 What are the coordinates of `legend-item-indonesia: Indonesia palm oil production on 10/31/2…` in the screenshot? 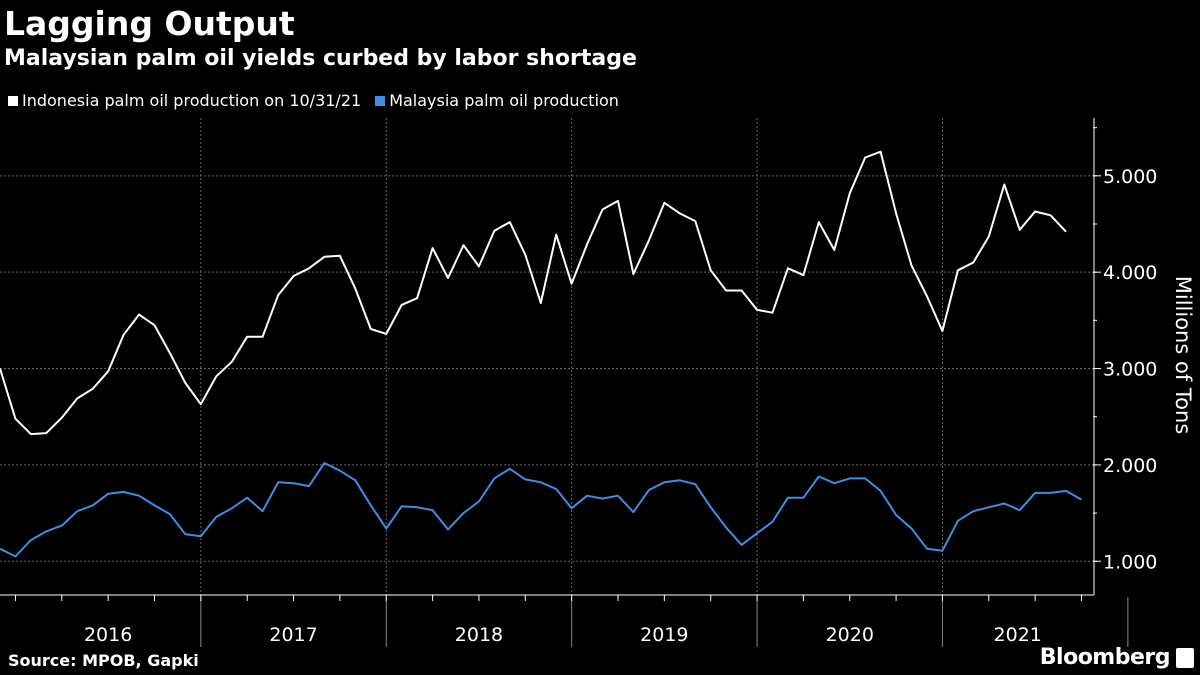 It's located at (184, 101).